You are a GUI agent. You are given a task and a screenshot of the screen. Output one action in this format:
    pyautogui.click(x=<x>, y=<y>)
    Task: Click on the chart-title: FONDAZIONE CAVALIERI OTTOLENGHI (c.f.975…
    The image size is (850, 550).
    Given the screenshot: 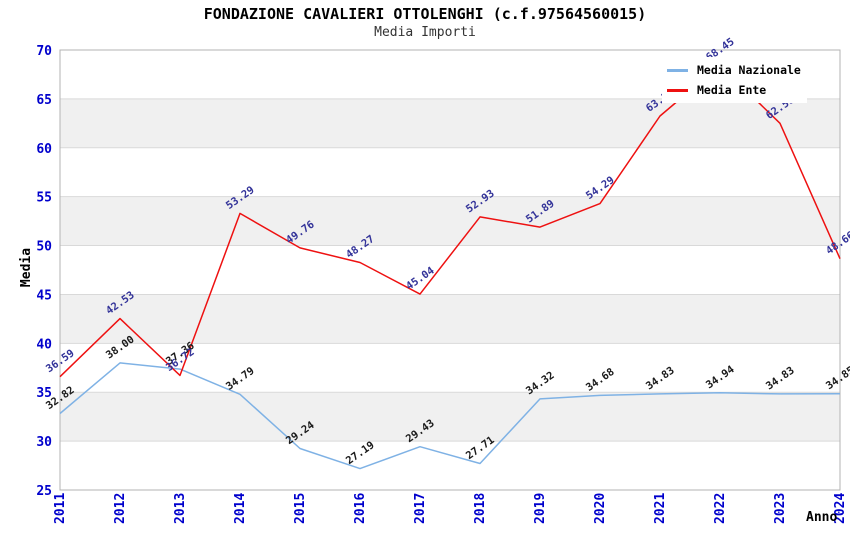 What is the action you would take?
    pyautogui.click(x=425, y=14)
    